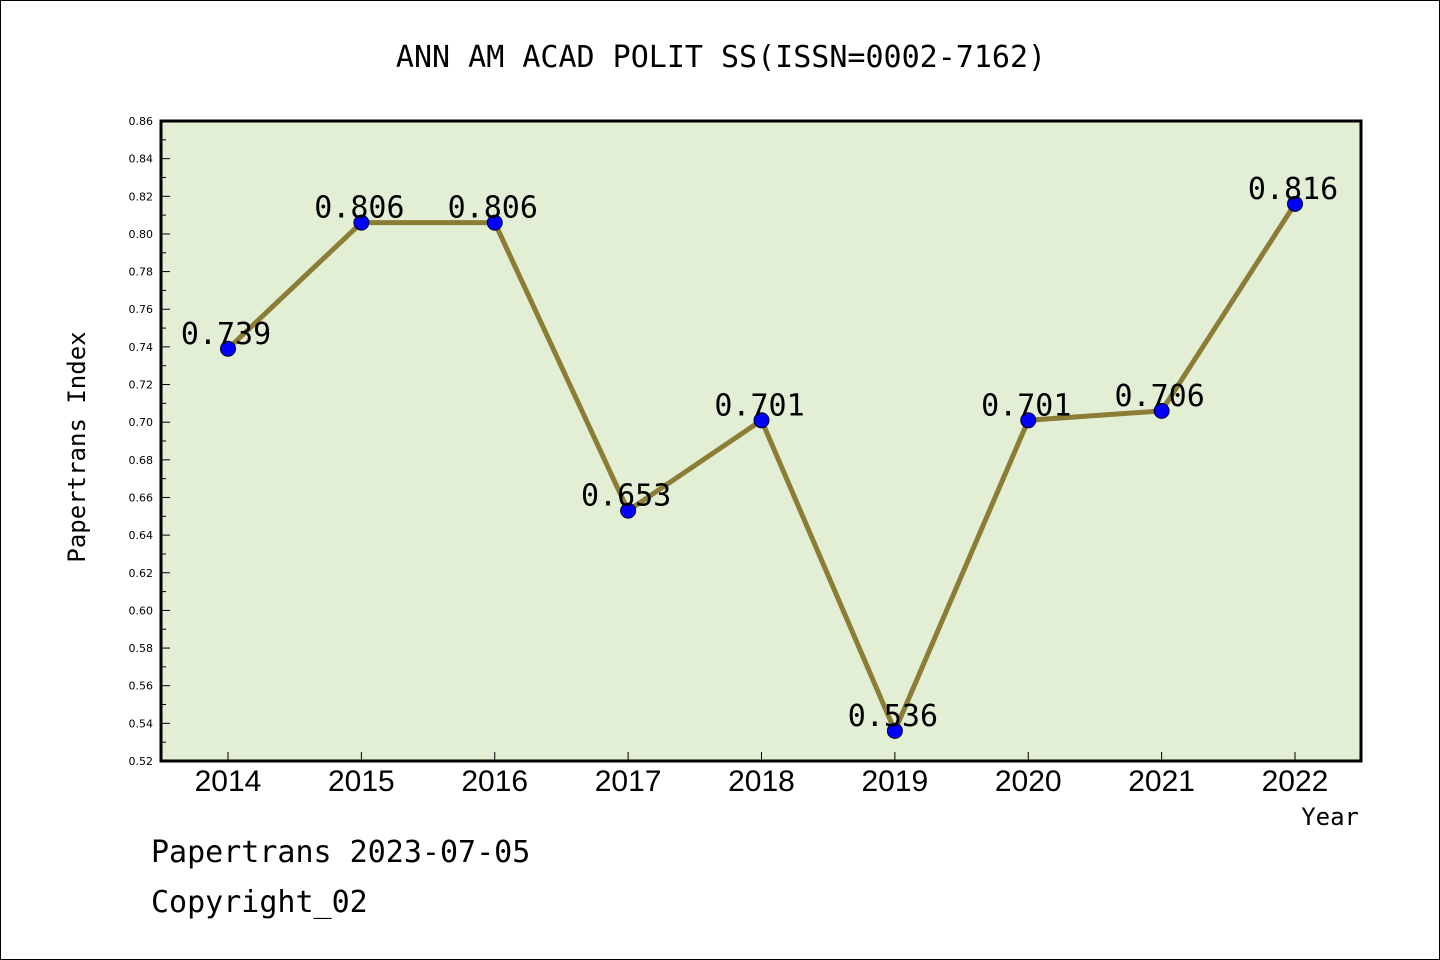  I want to click on x-tick-label: 2021, so click(1161, 781).